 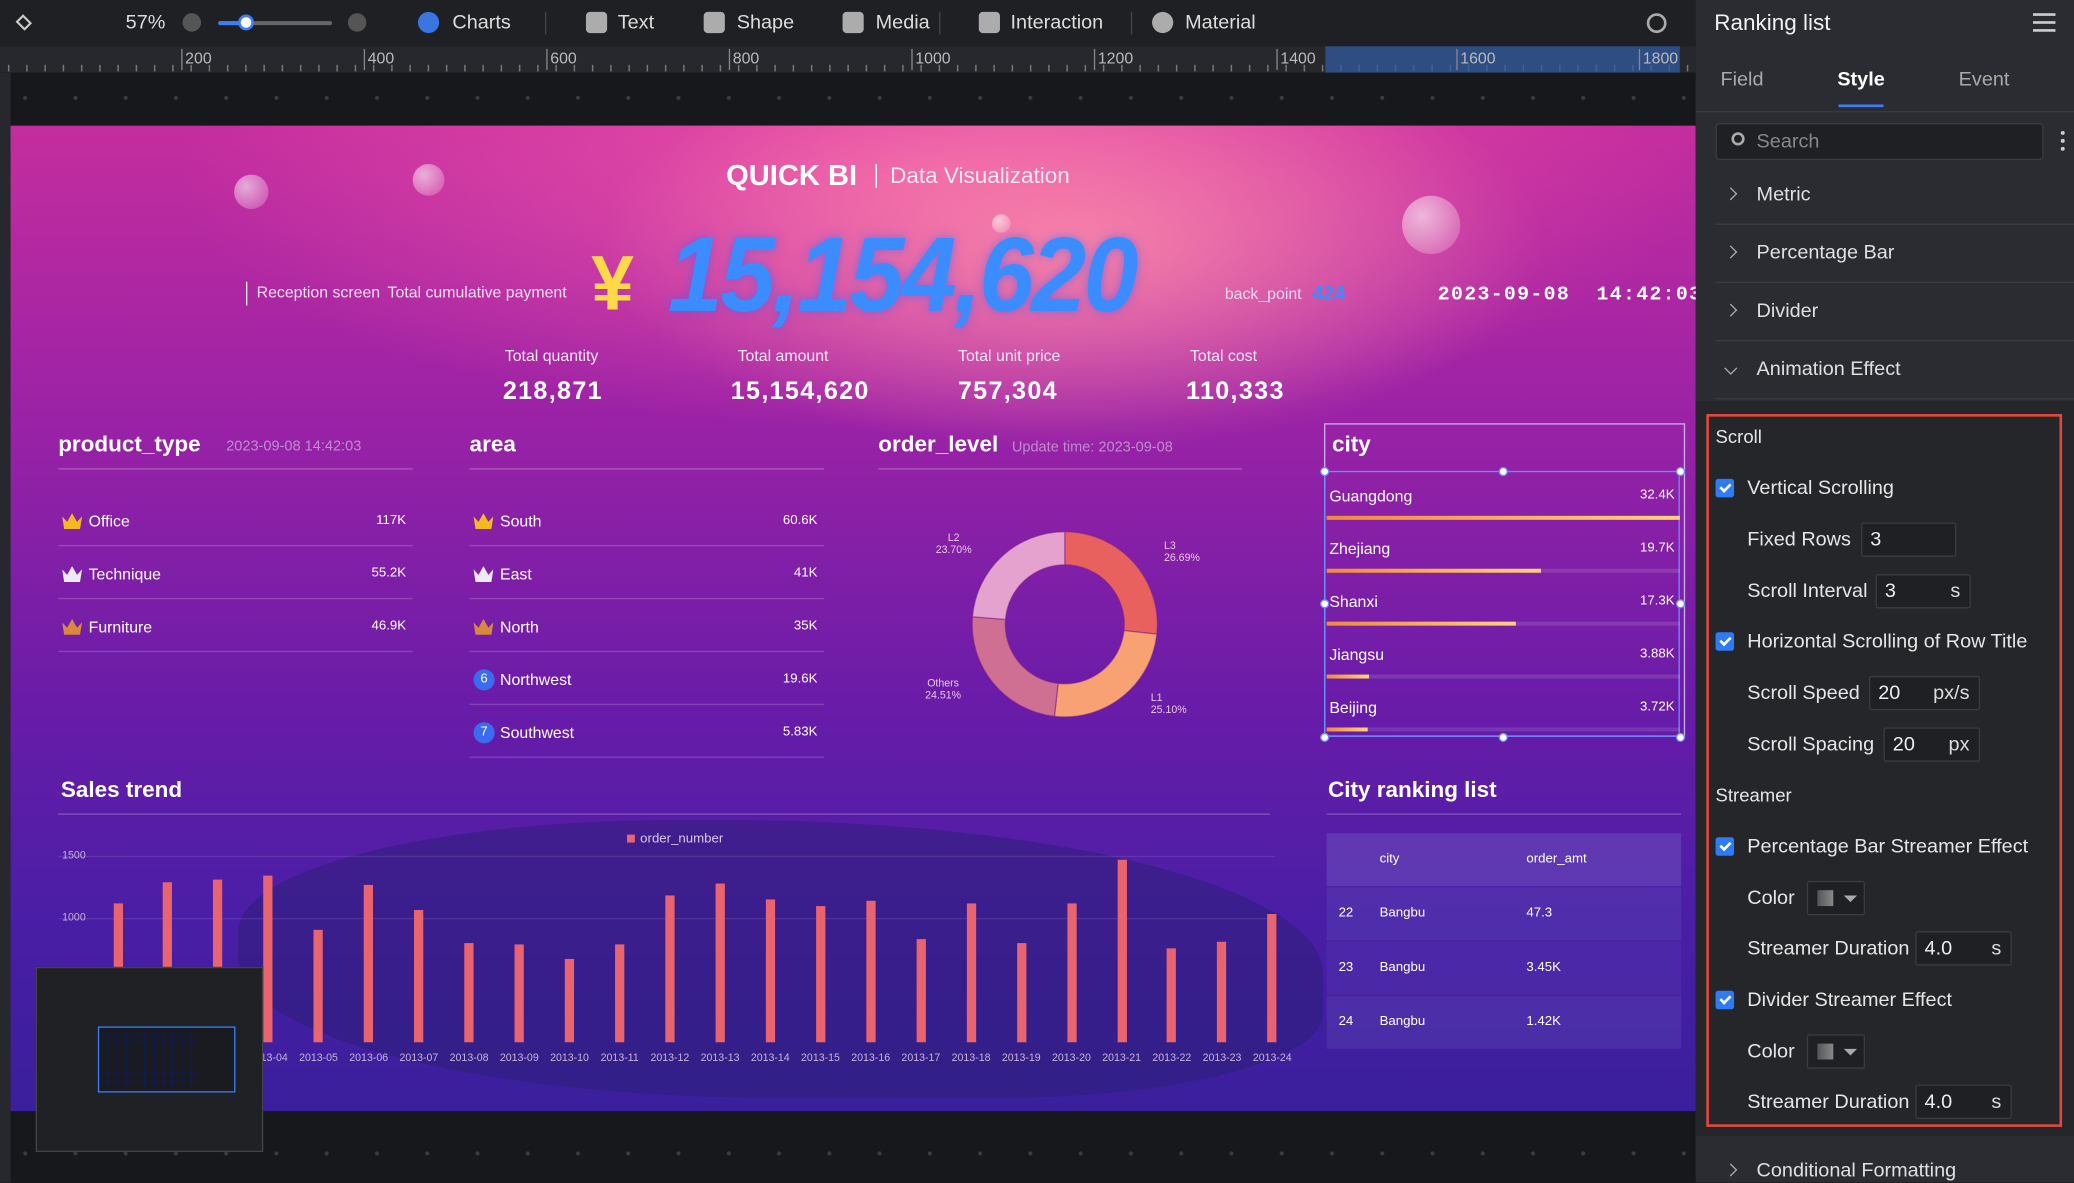 What do you see at coordinates (1402, 1022) in the screenshot?
I see `table-cell: Bangbu` at bounding box center [1402, 1022].